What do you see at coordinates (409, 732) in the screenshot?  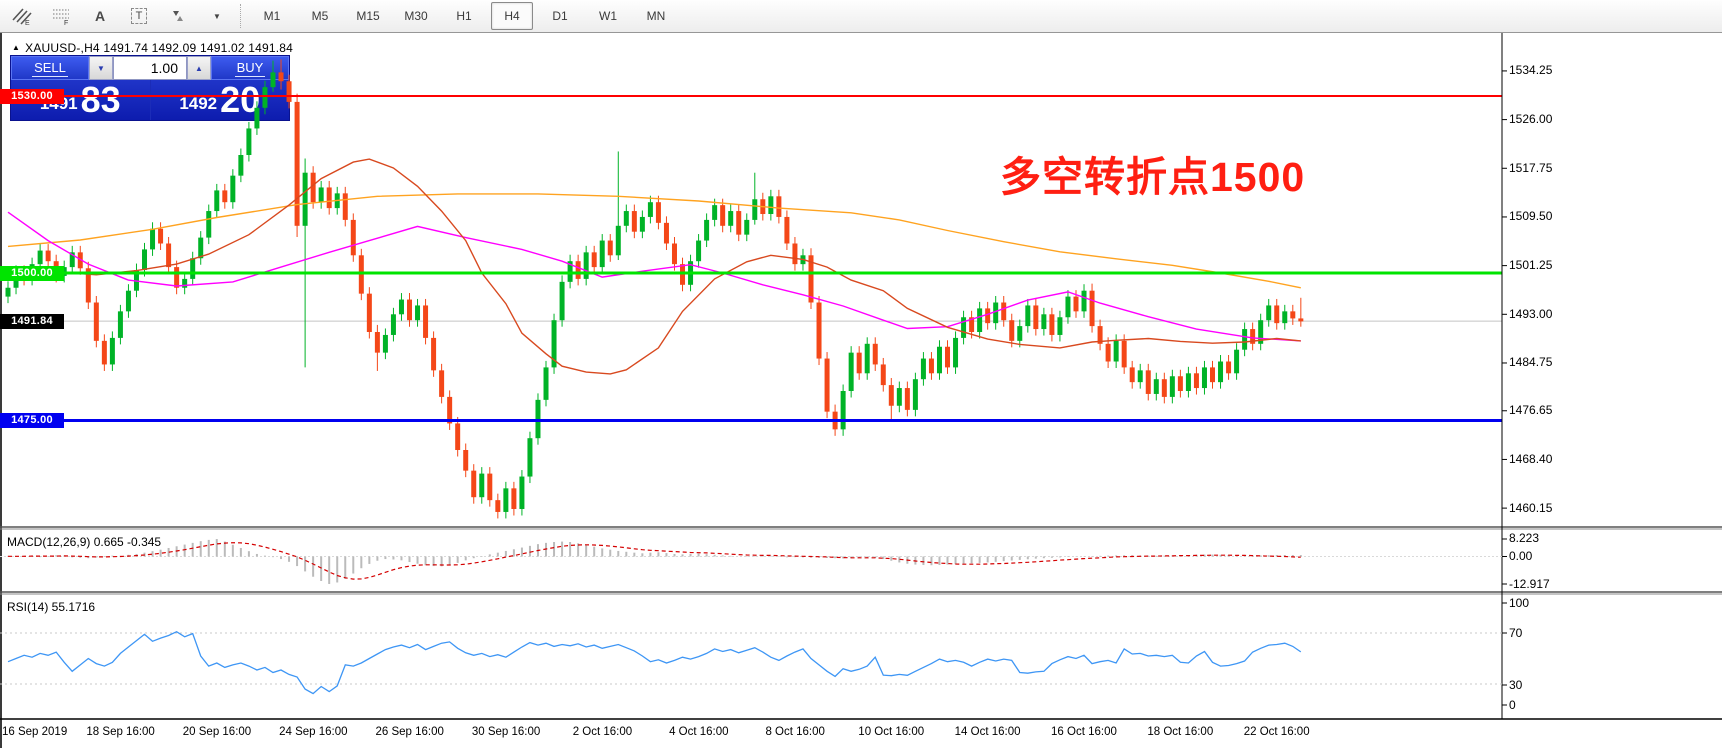 I see `time-axis-label: 26 Sep 16:00` at bounding box center [409, 732].